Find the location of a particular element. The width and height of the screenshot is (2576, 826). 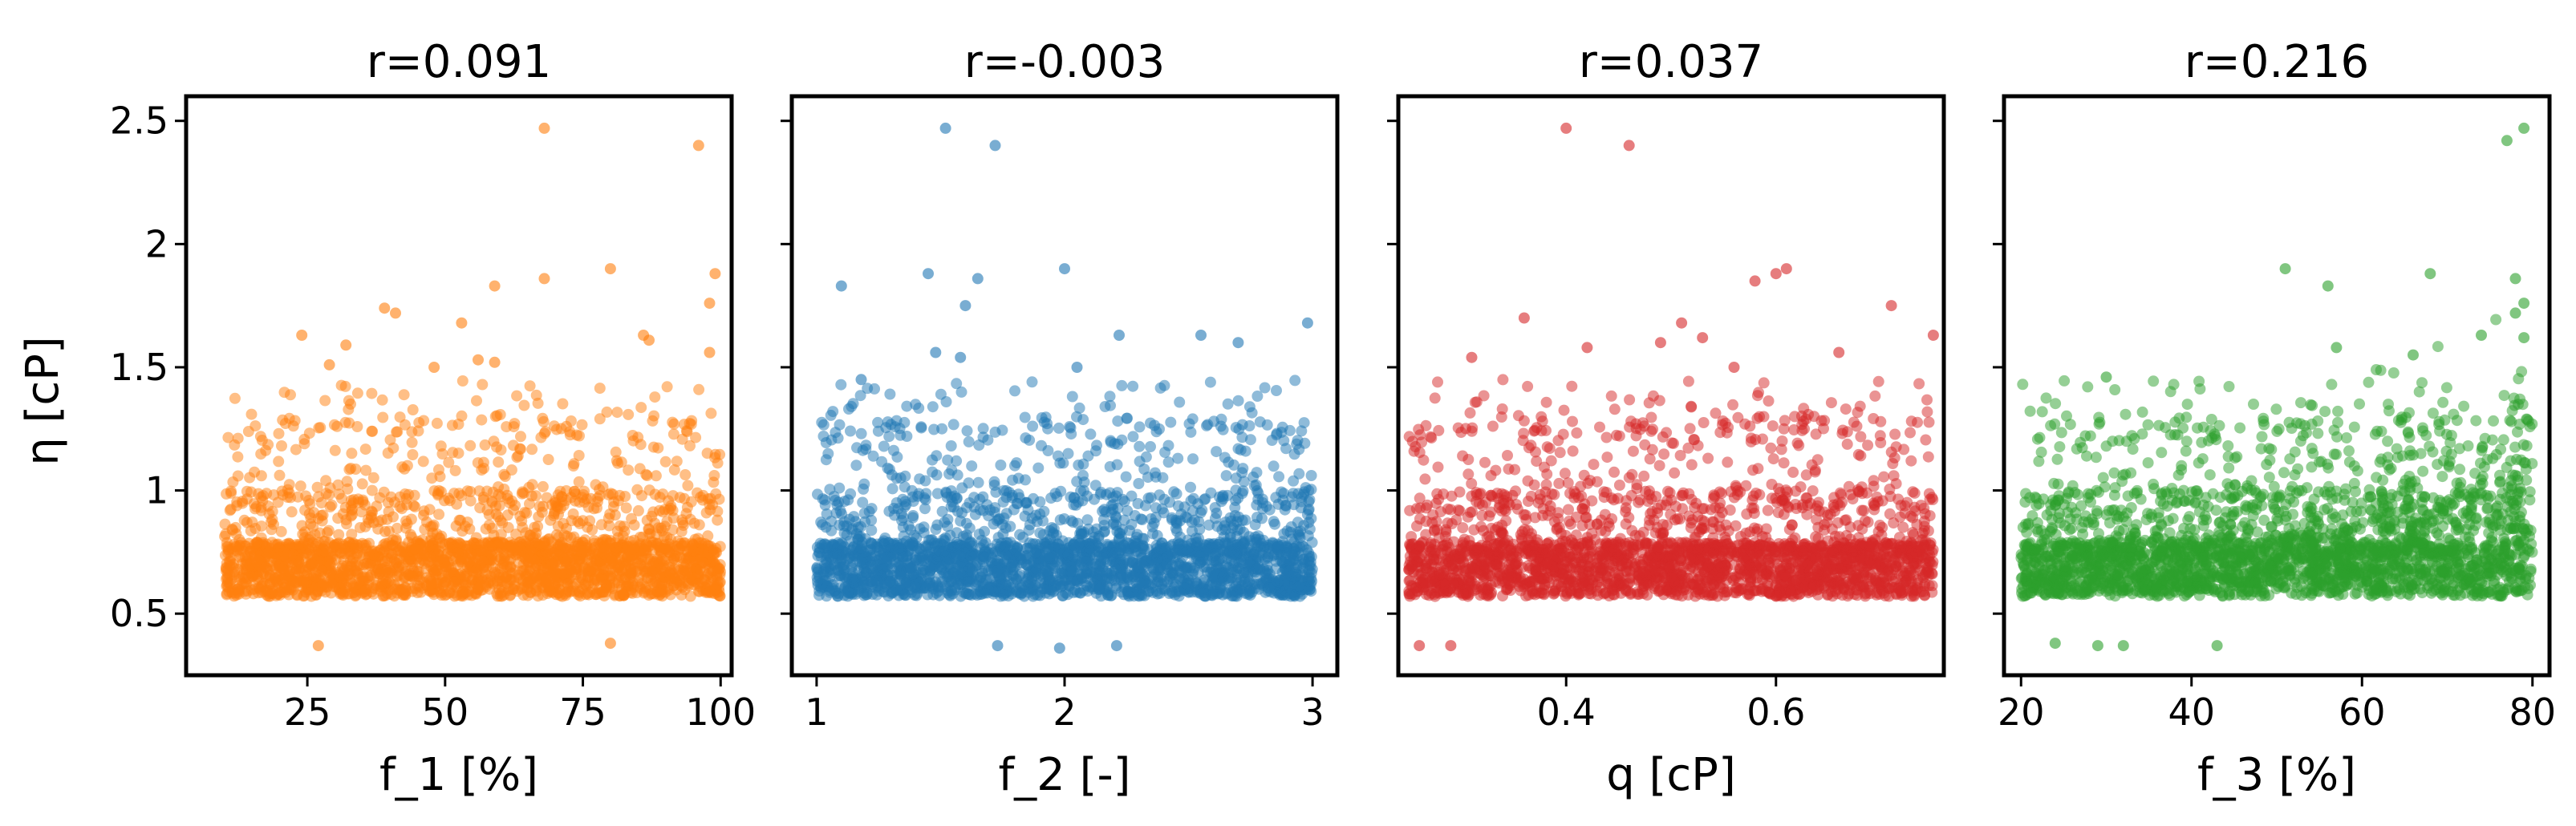

y-tick-label: 1 is located at coordinates (156, 490).